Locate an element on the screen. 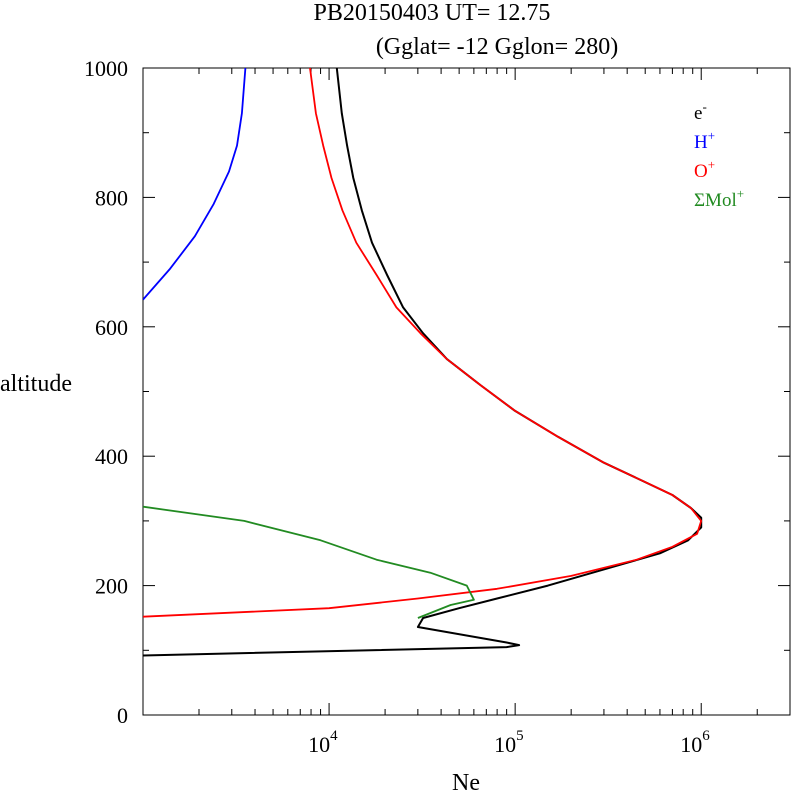 This screenshot has height=796, width=792. y-tick-label: 200 is located at coordinates (111, 586).